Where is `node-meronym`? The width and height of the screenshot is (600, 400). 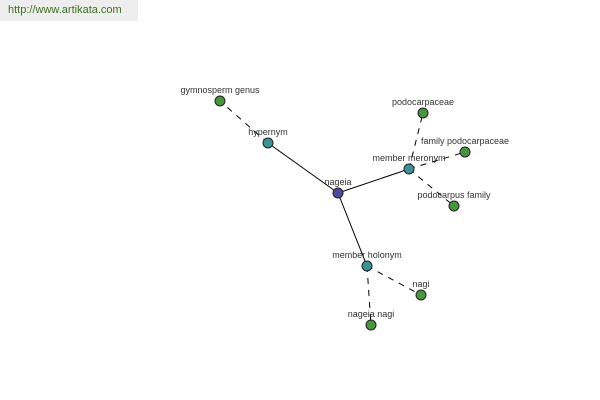 node-meronym is located at coordinates (409, 169).